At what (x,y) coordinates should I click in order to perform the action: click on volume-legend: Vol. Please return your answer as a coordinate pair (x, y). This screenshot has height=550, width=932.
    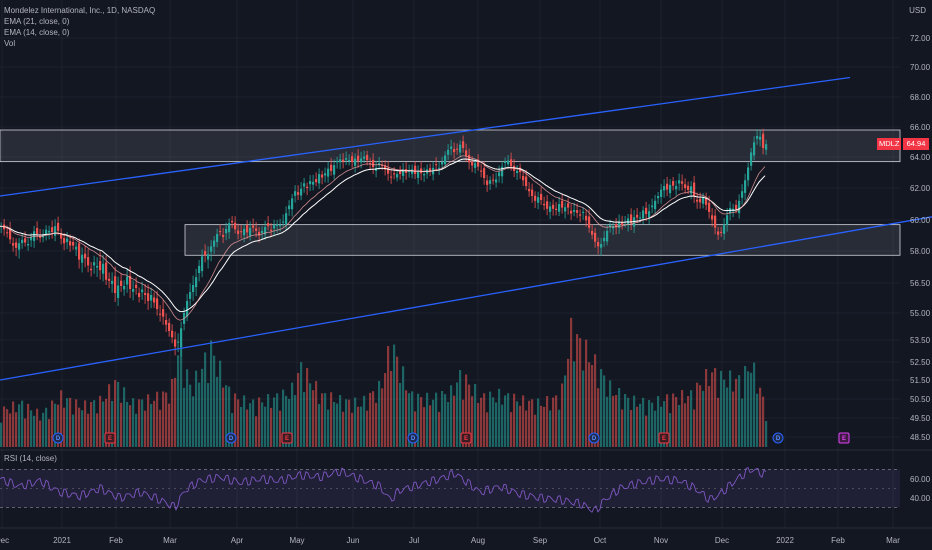
    Looking at the image, I should click on (10, 43).